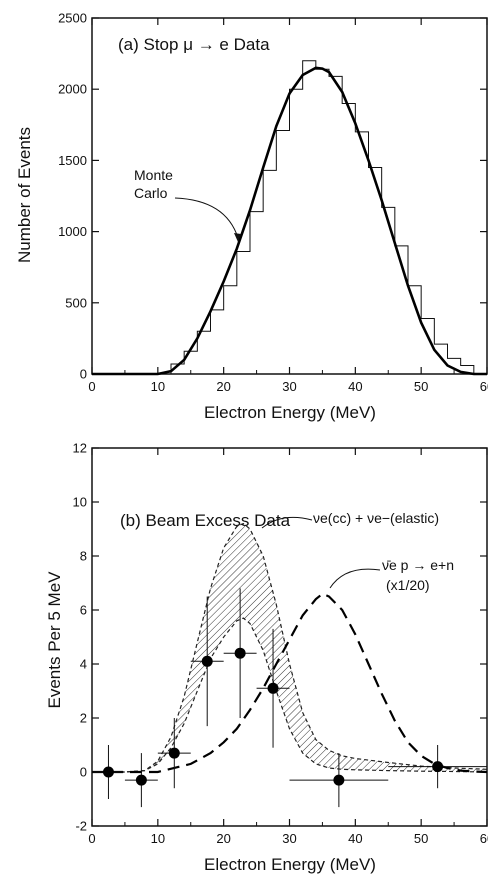 This screenshot has height=884, width=488. I want to click on y-tick-label-a: 500, so click(76, 302).